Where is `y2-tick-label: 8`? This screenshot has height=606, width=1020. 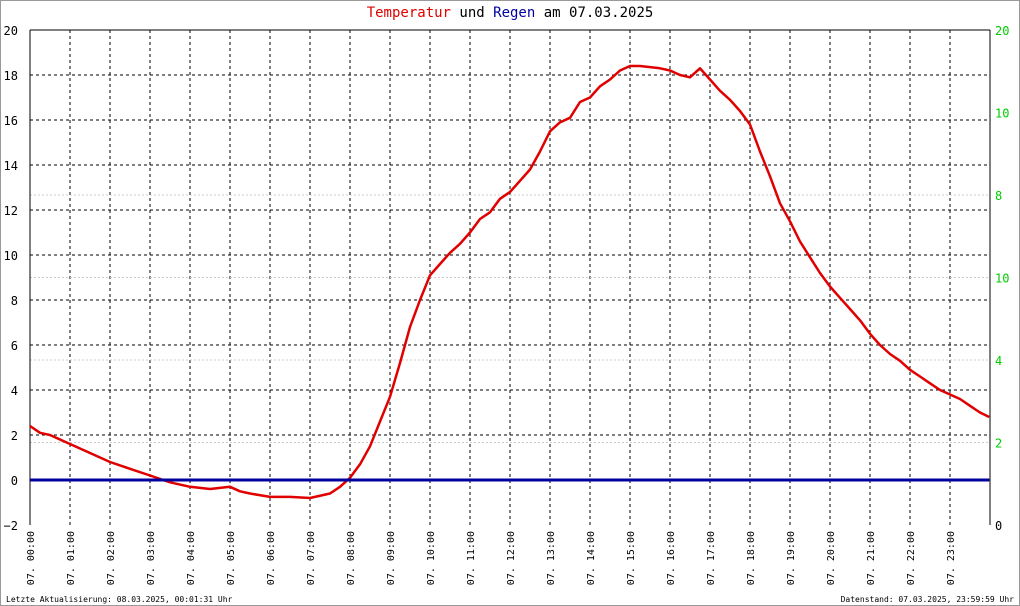
y2-tick-label: 8 is located at coordinates (998, 196).